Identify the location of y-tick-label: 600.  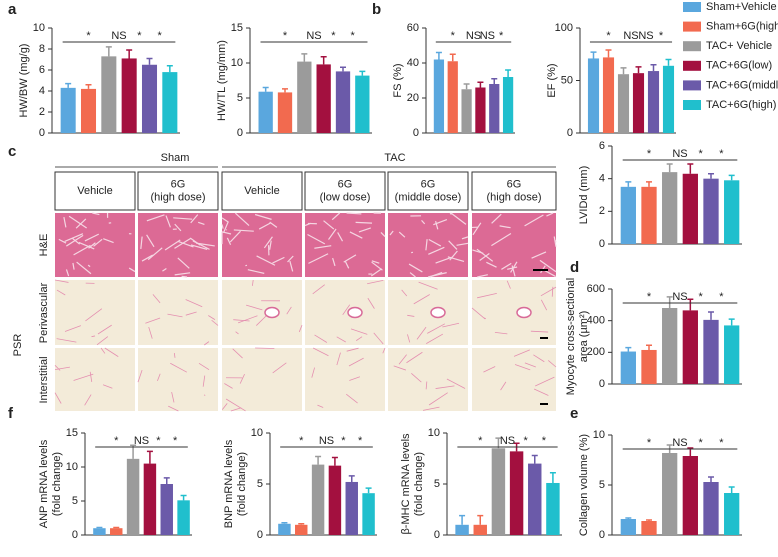
(596, 289).